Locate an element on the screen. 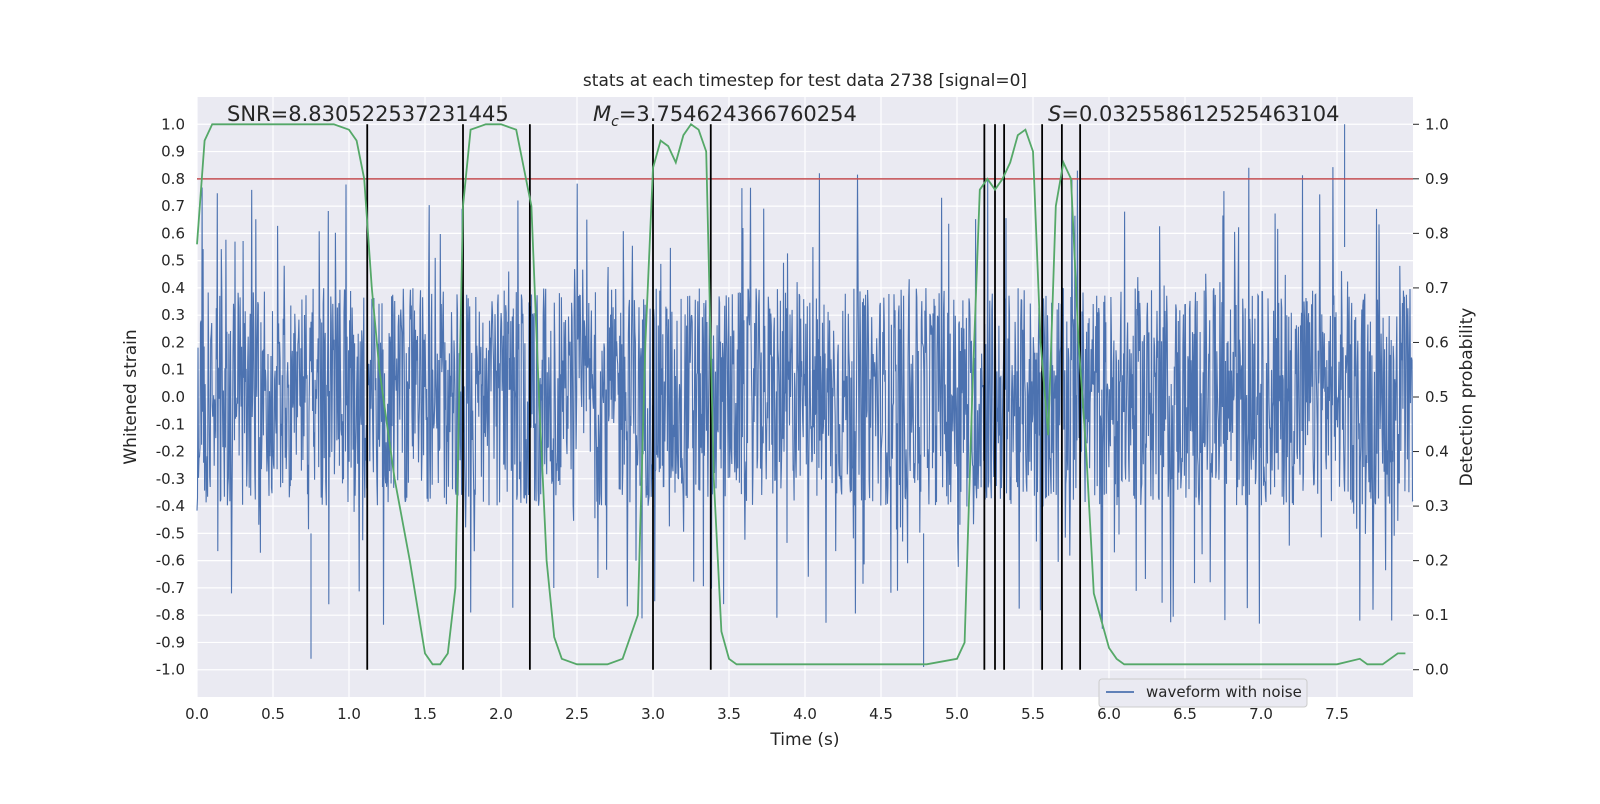 Image resolution: width=1600 pixels, height=804 pixels. legend: waveform with noise is located at coordinates (1203, 693).